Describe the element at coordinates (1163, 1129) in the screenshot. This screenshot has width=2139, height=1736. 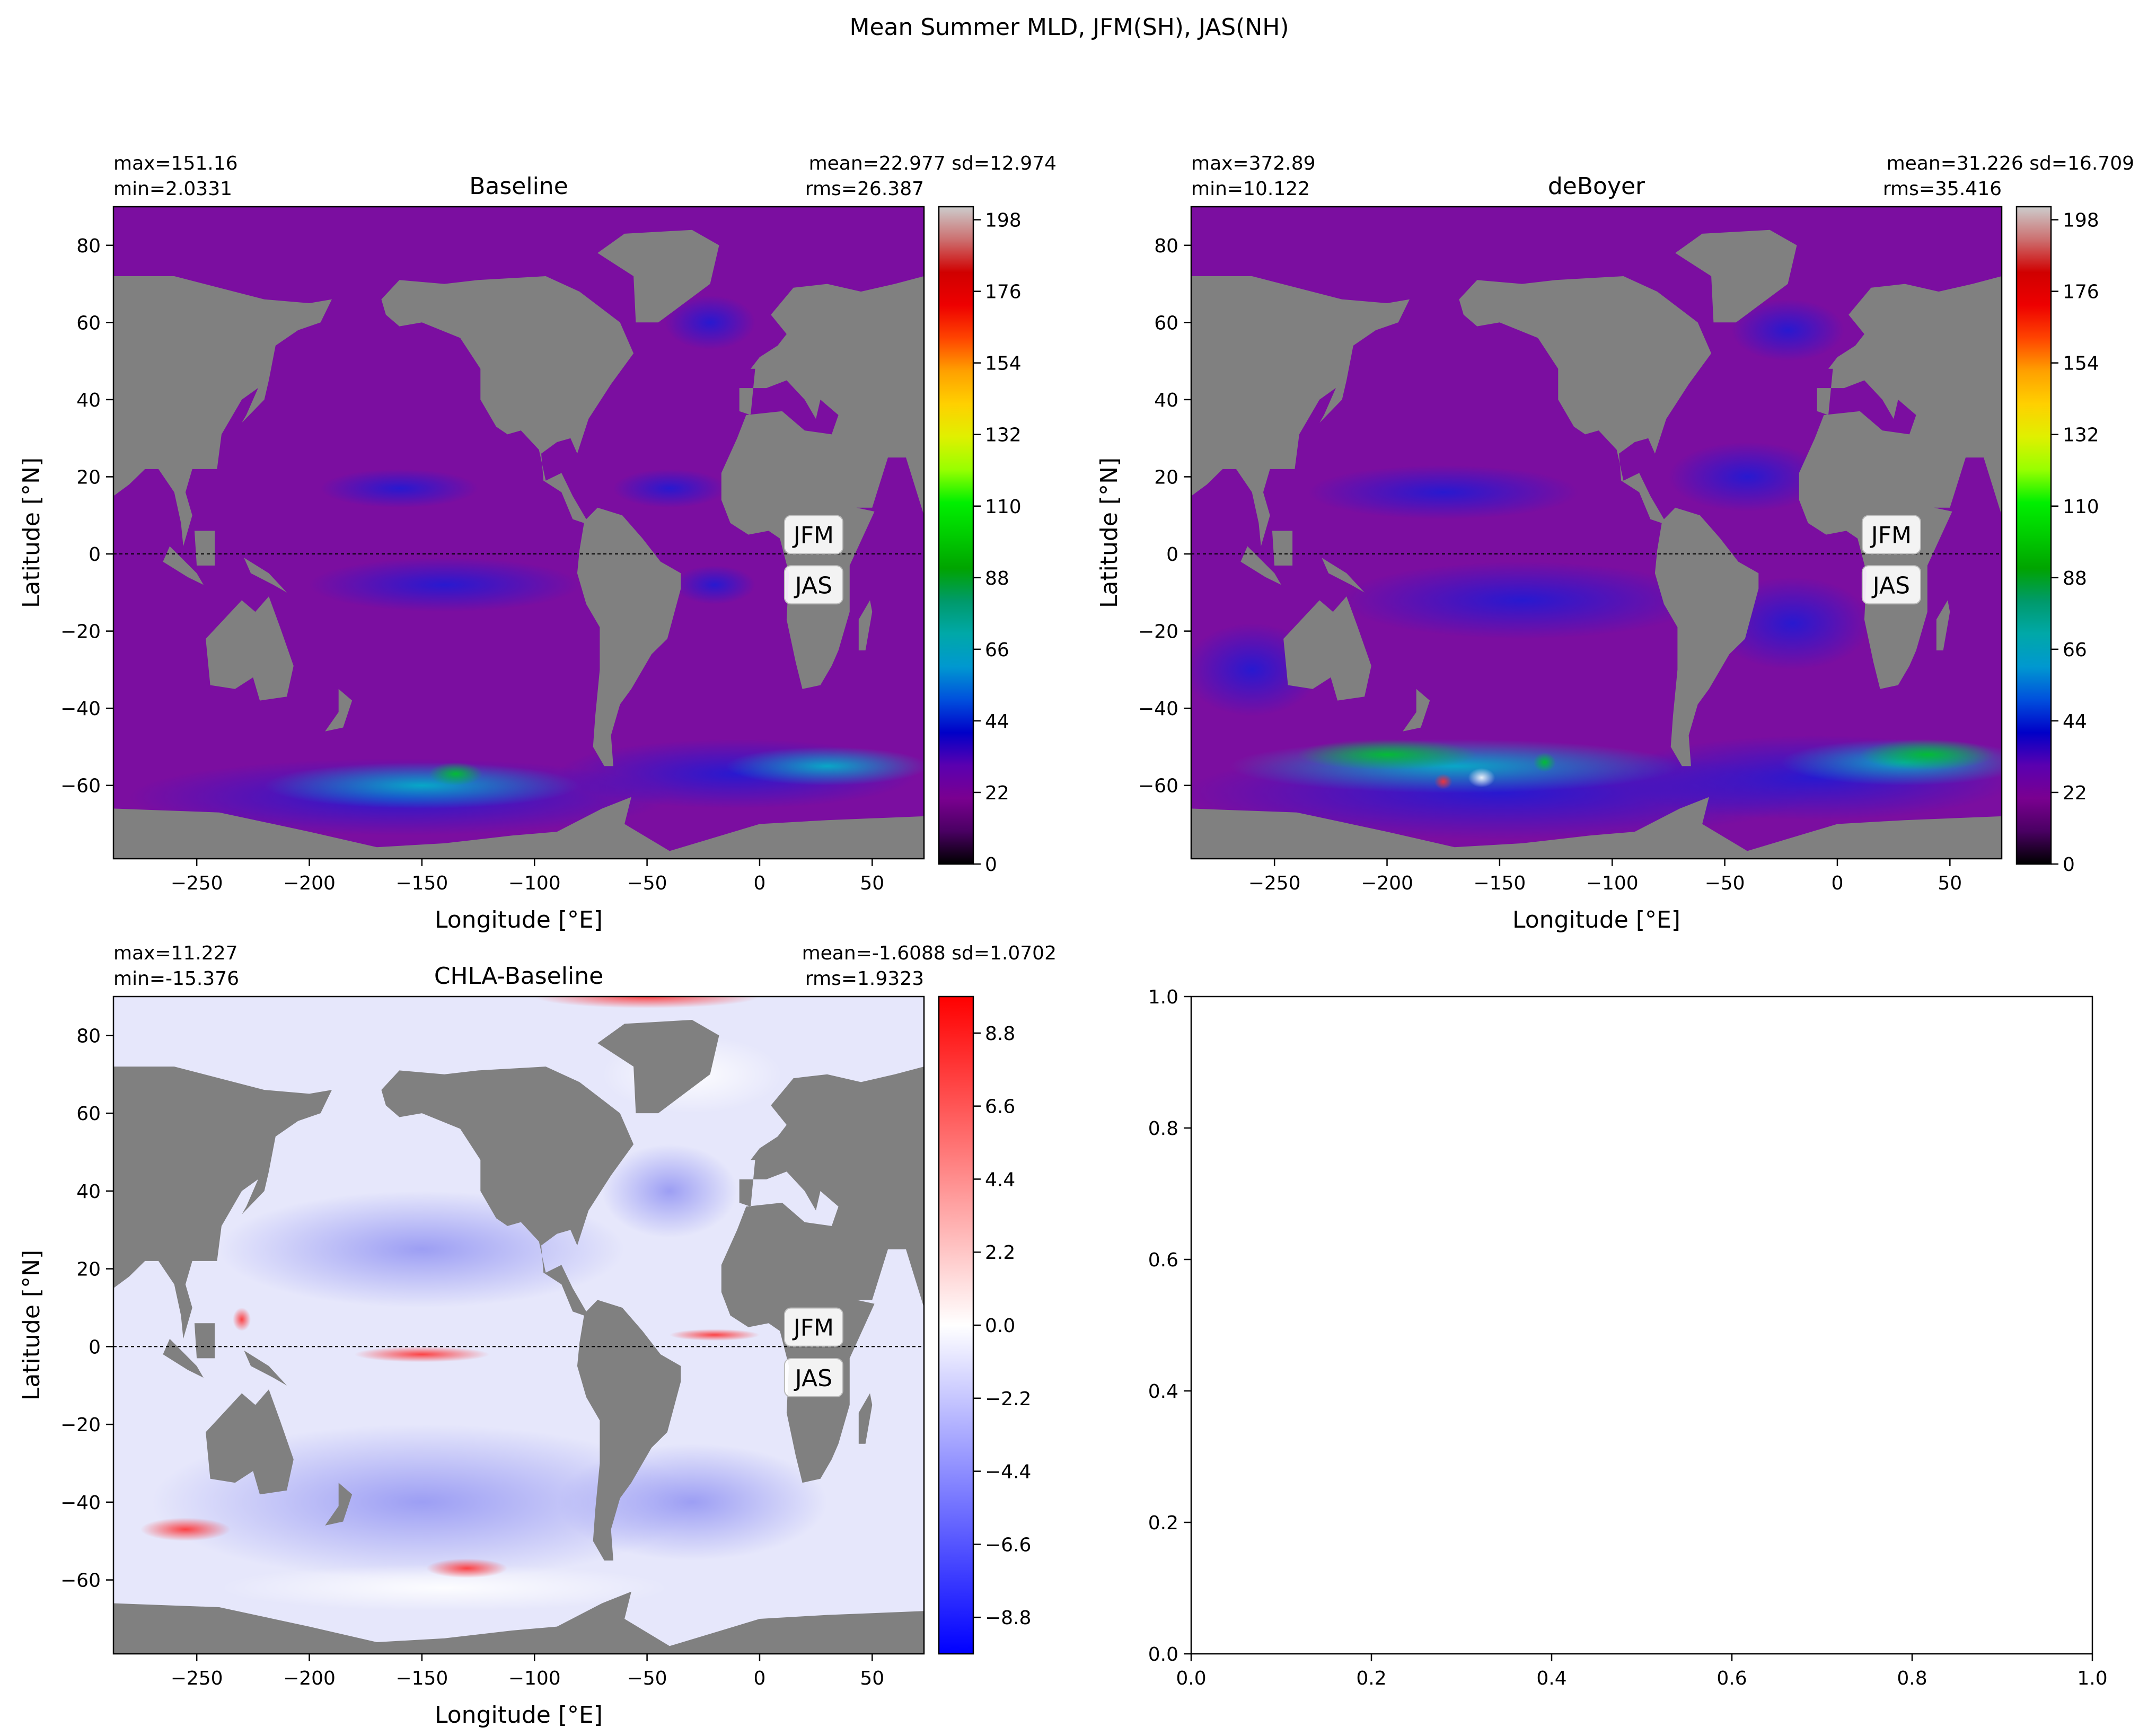
I see `y-tick-label: 0.8` at that location.